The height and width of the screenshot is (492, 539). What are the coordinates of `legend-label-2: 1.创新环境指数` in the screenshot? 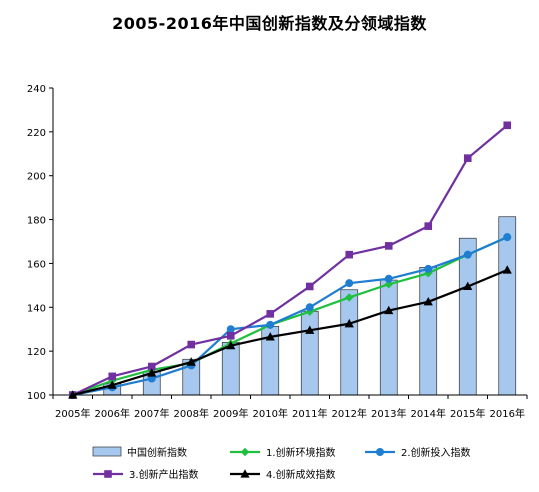 It's located at (301, 452).